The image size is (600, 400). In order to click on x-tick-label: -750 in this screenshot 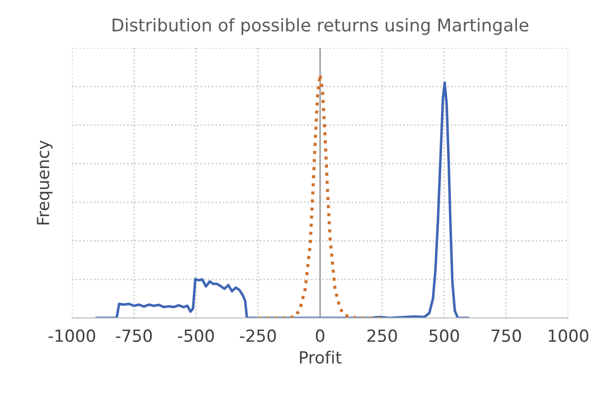, I will do `click(134, 335)`.